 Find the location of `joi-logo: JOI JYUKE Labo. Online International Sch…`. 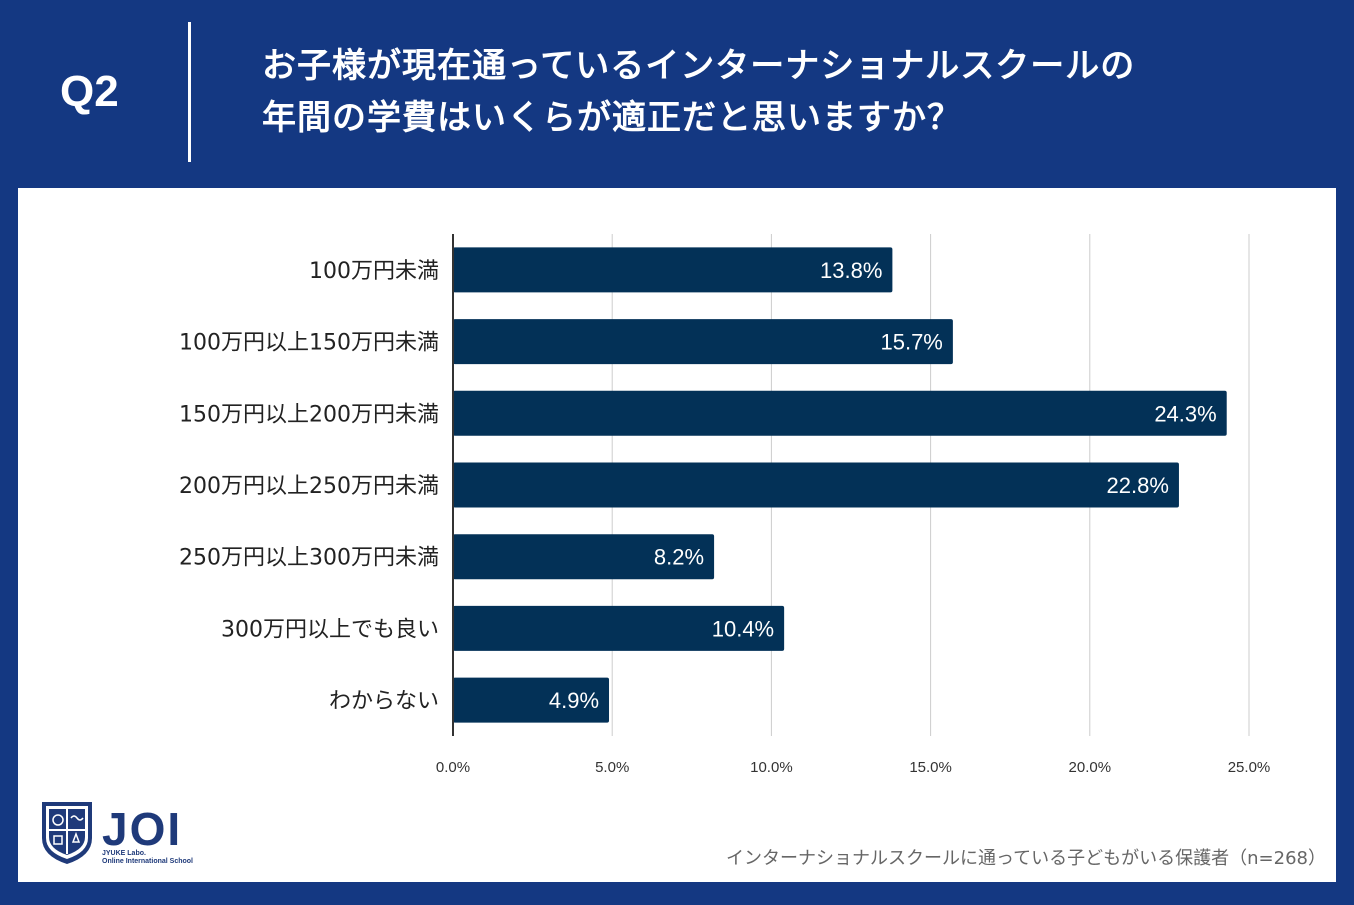

joi-logo: JOI JYUKE Labo. Online International Sch… is located at coordinates (138, 833).